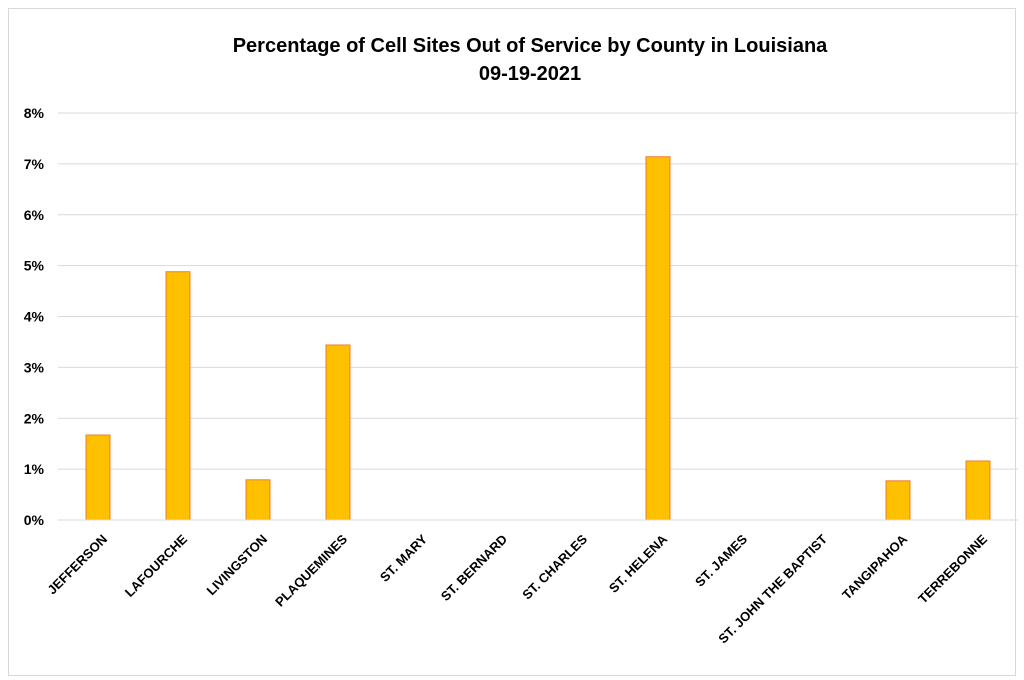  I want to click on y-tick-label: 5%, so click(34, 266).